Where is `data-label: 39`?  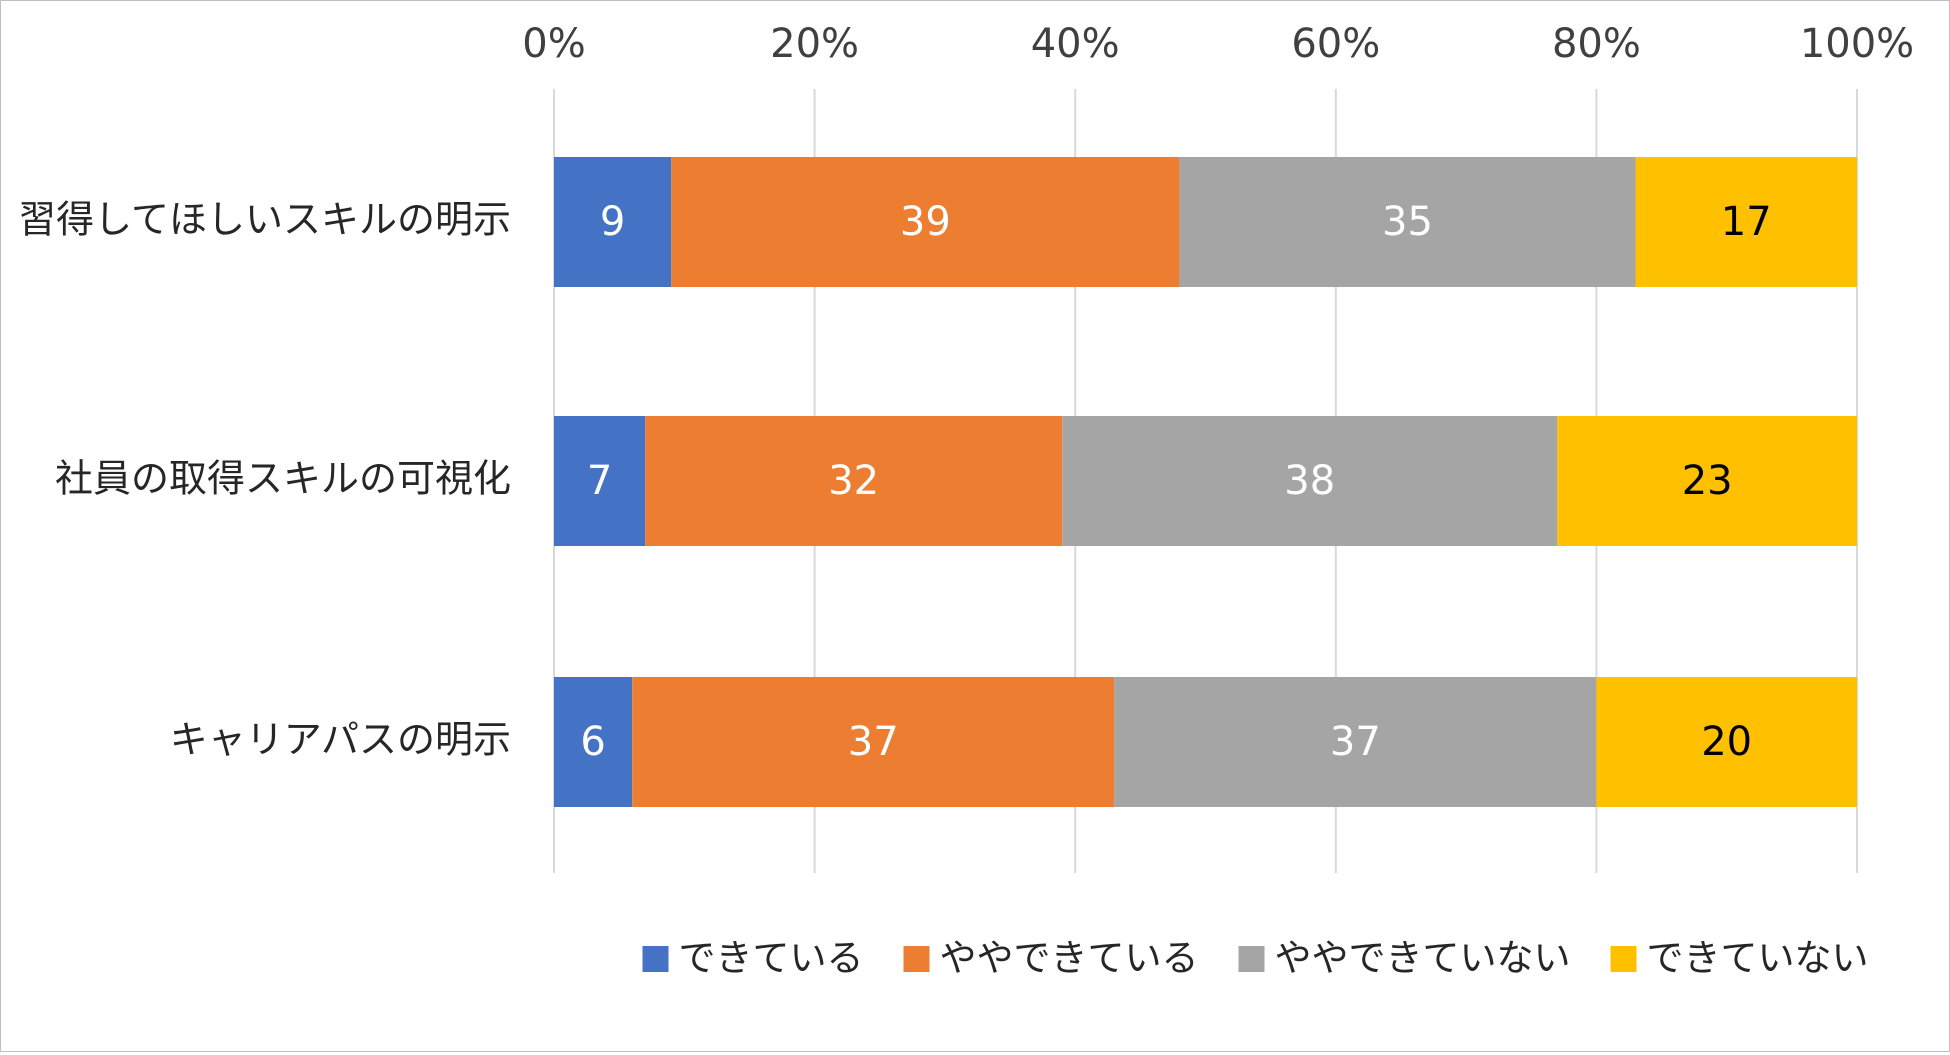
data-label: 39 is located at coordinates (925, 222).